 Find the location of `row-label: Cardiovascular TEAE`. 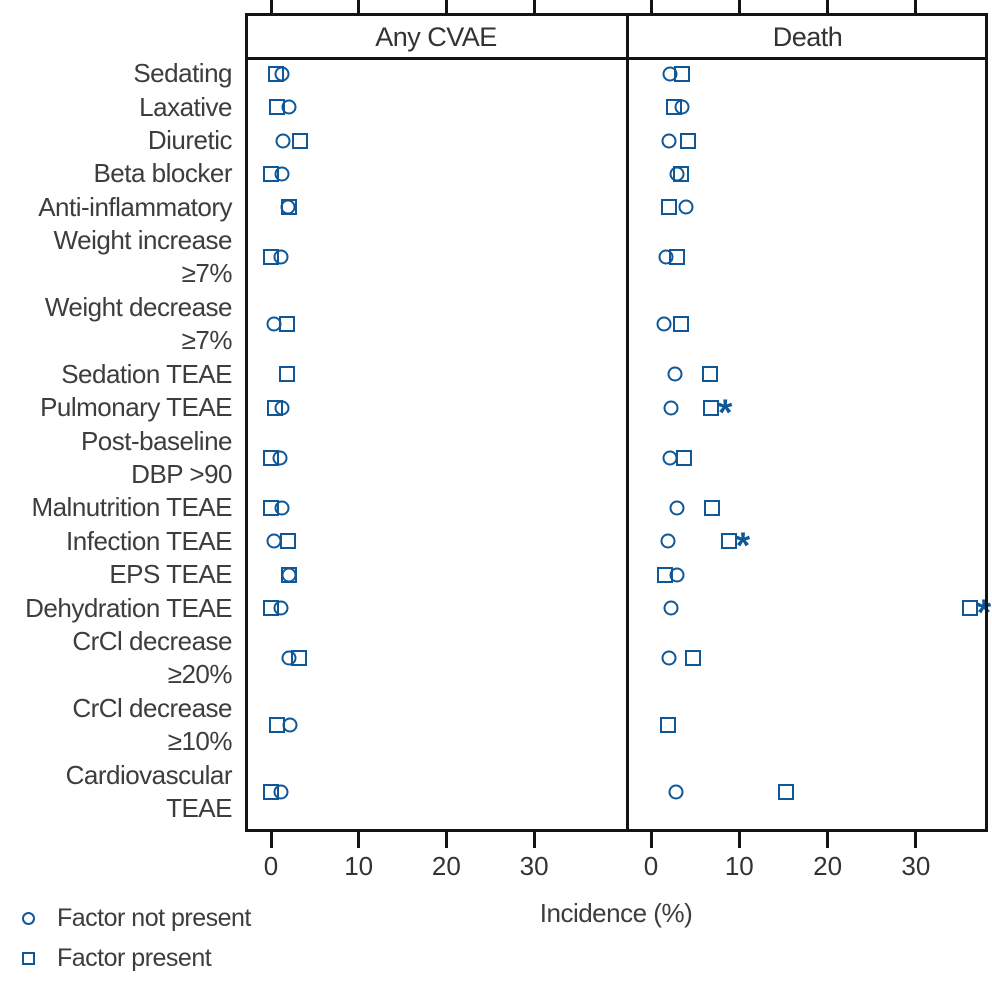

row-label: Cardiovascular TEAE is located at coordinates (149, 791).